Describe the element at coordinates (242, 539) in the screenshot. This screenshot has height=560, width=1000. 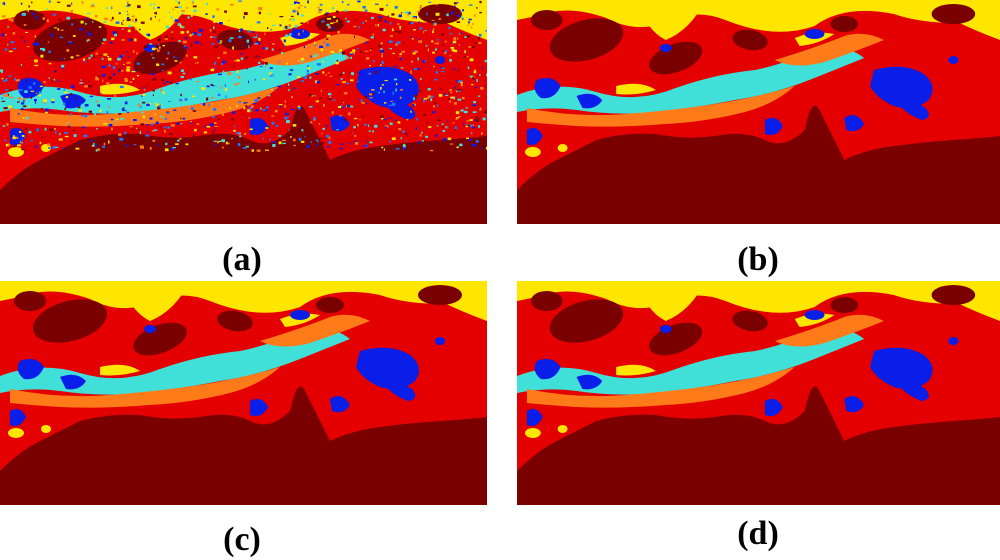
I see `panel-label-c: (c)` at that location.